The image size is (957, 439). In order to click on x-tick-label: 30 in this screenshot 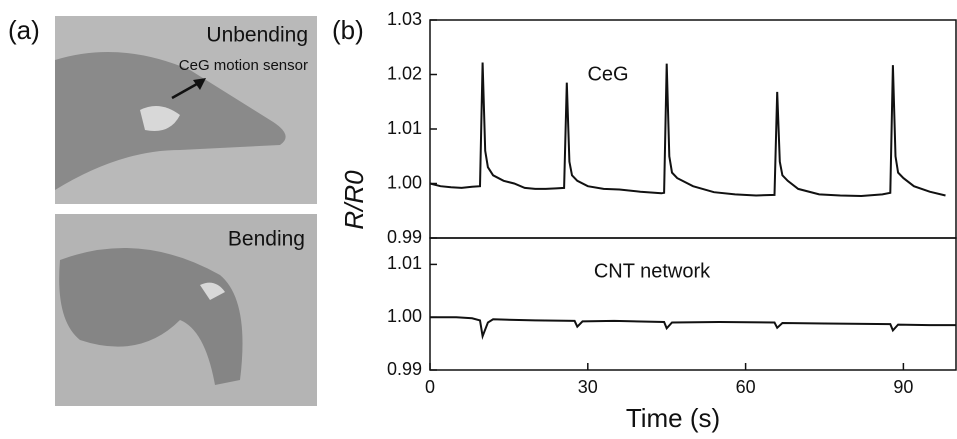, I will do `click(588, 387)`.